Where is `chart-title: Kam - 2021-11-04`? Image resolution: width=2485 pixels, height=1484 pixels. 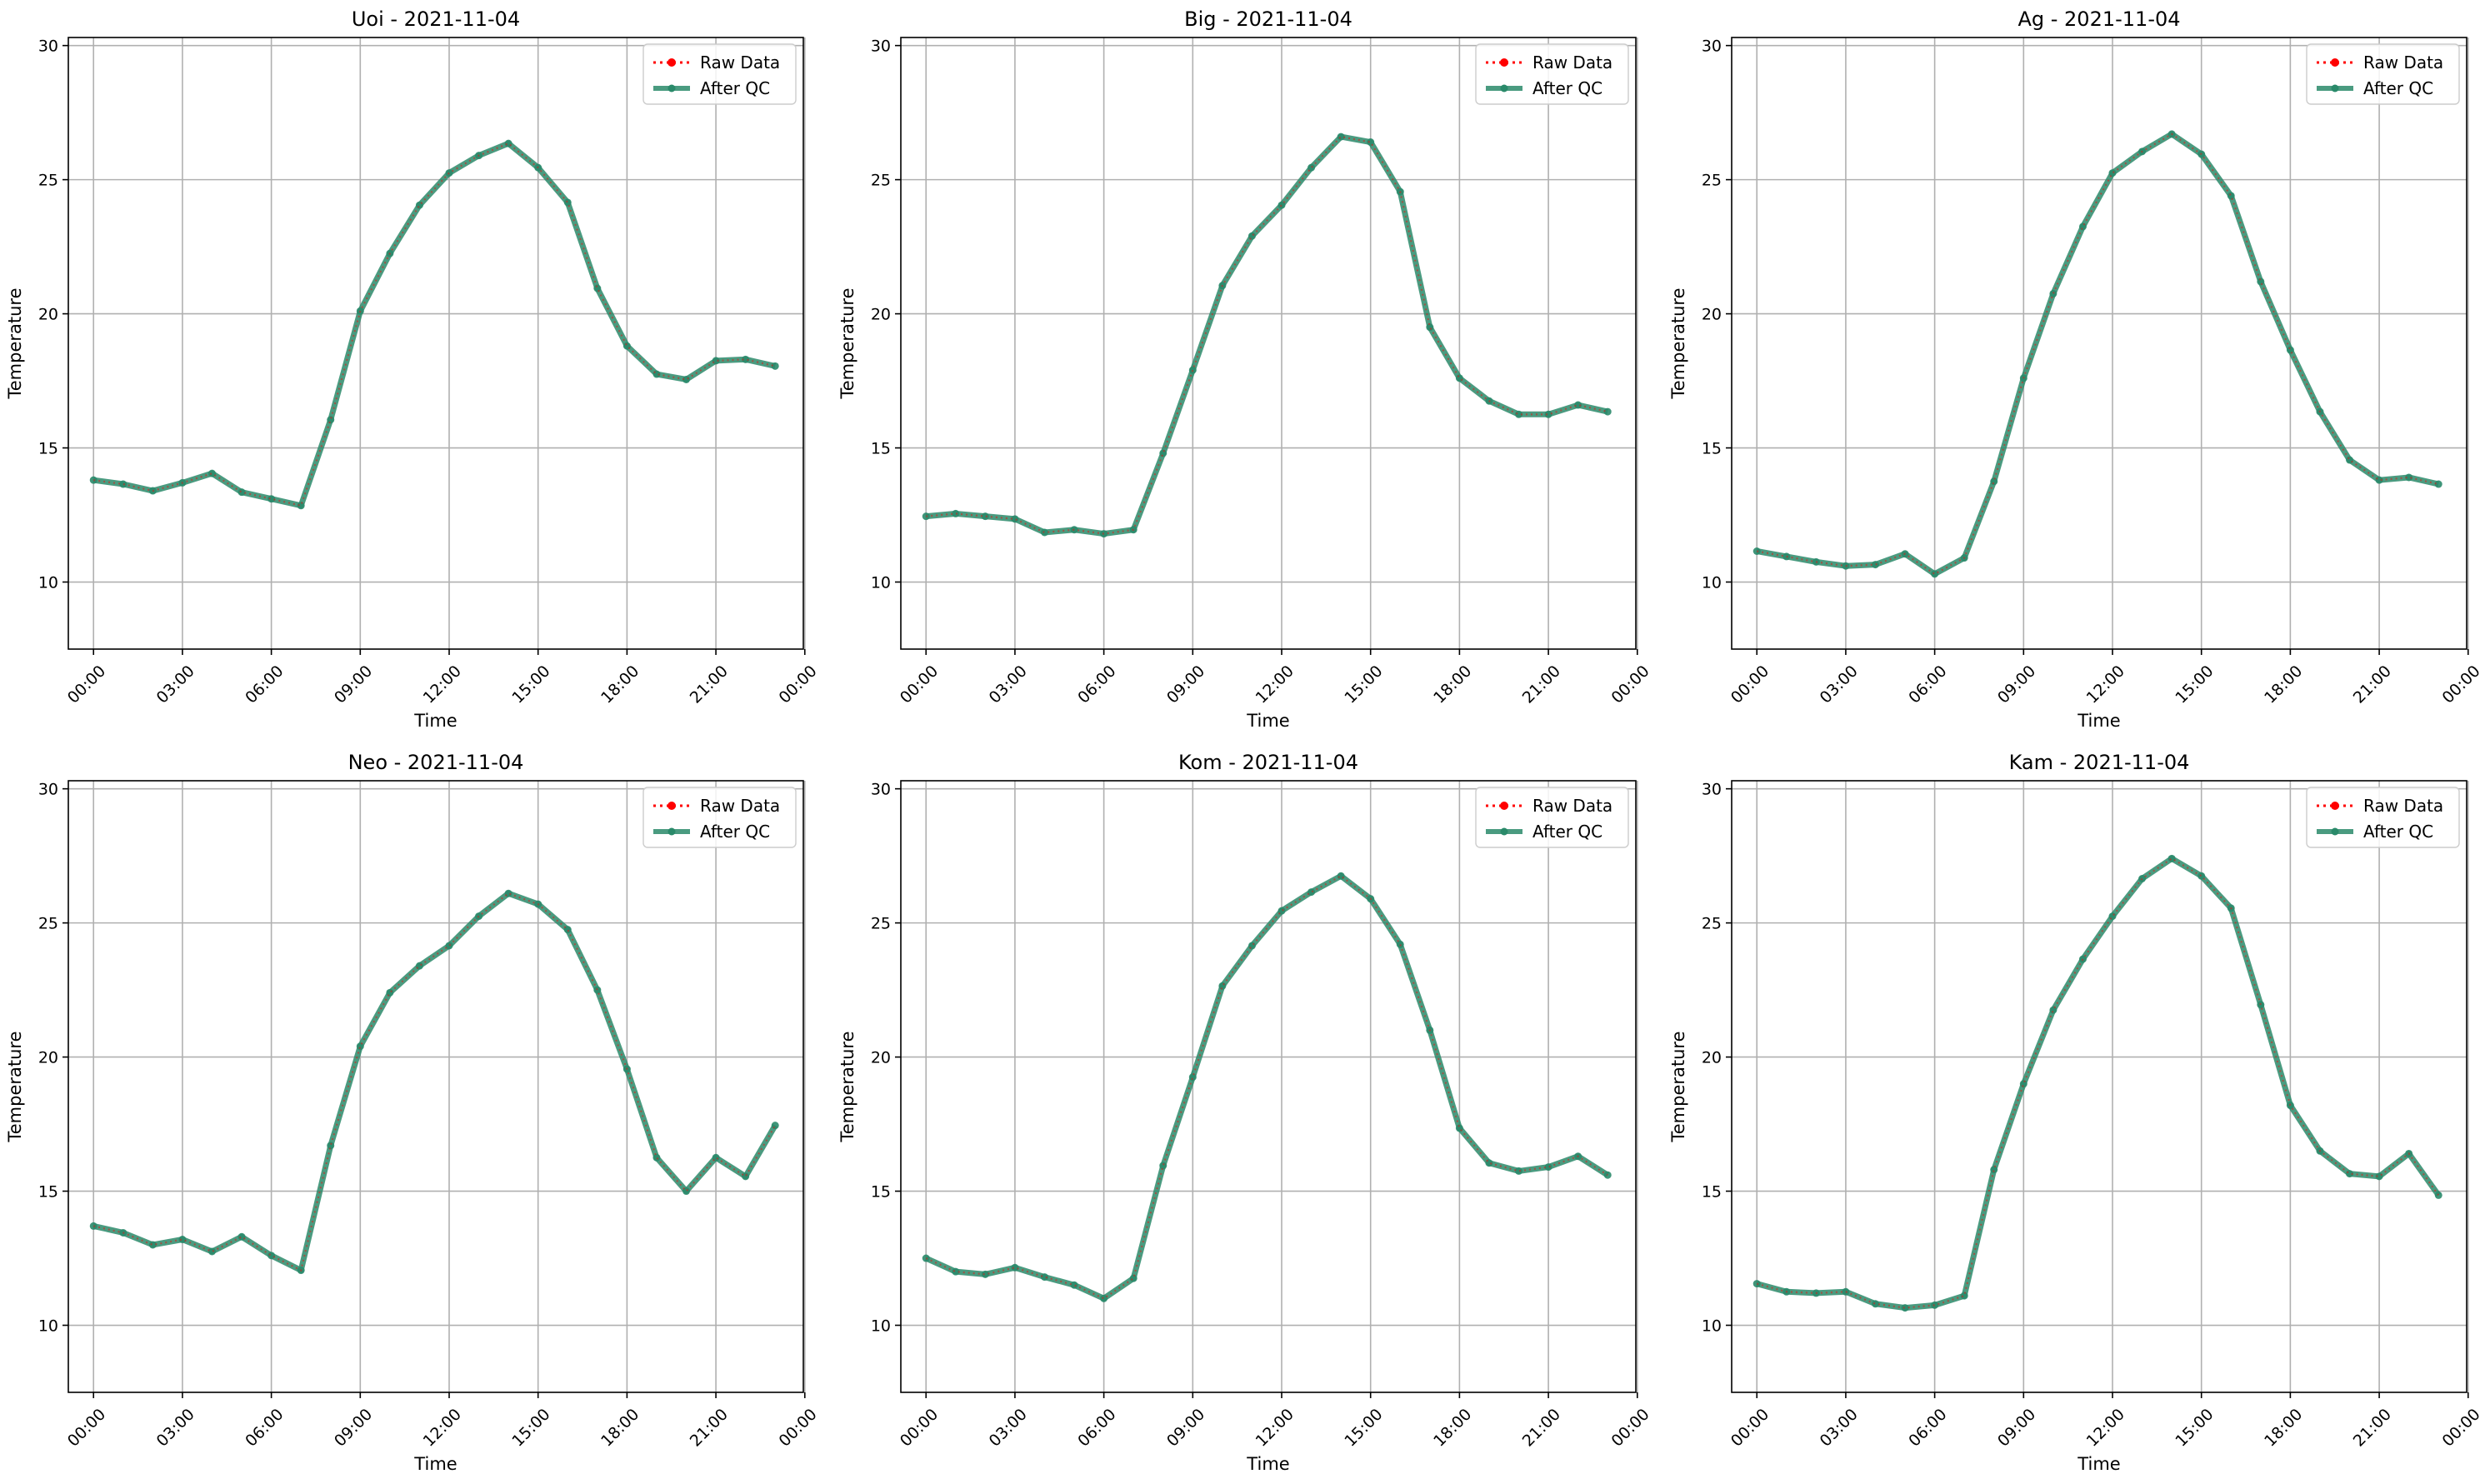
chart-title: Kam - 2021-11-04 is located at coordinates (2099, 762).